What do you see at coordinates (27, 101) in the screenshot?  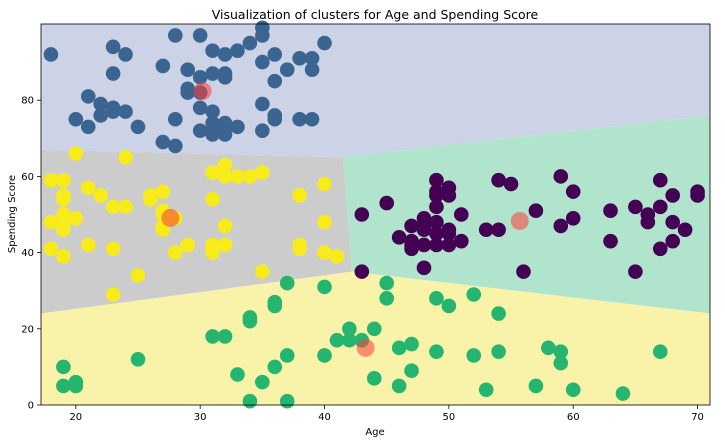 I see `y-tick-label: 80` at bounding box center [27, 101].